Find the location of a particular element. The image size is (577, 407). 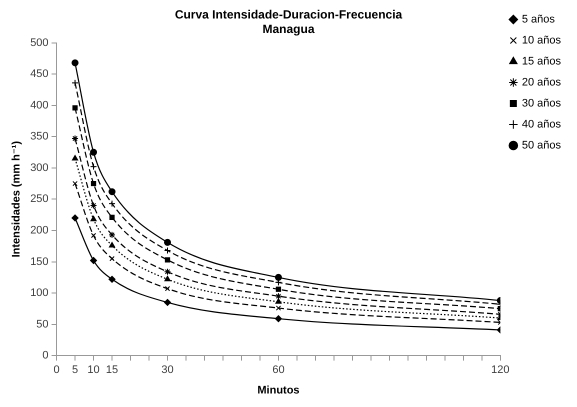

y-tick-label: 150 is located at coordinates (39, 262).